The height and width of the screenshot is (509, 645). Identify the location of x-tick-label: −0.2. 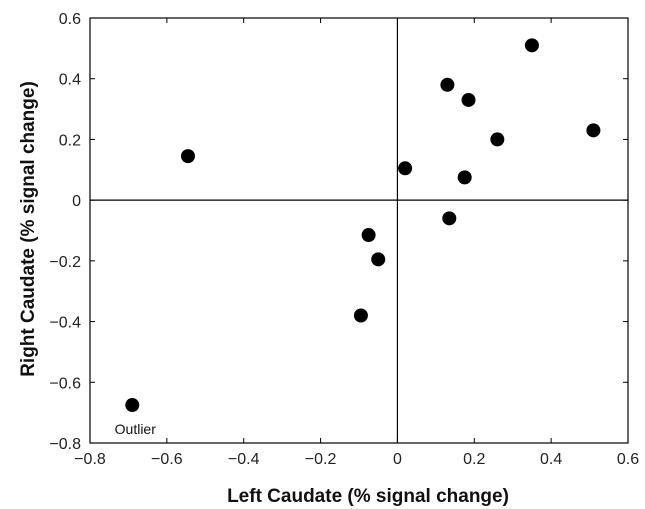
(321, 459).